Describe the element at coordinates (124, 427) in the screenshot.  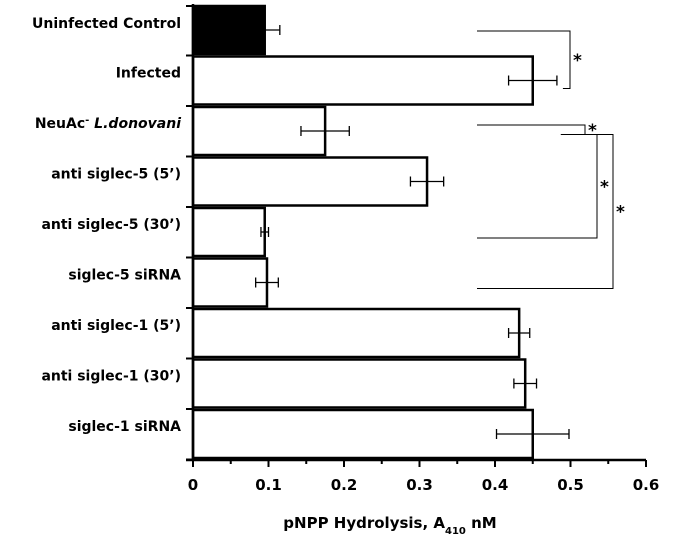
I see `category-label-9: siglec-1 siRNA` at that location.